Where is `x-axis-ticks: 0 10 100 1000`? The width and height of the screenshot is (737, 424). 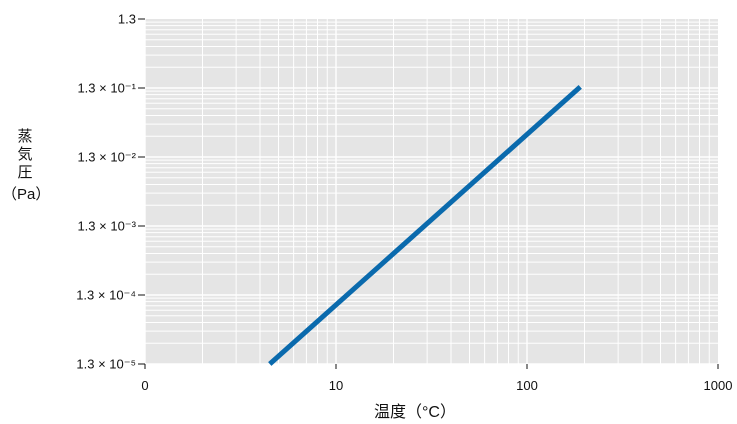
x-axis-ticks: 0 10 100 1000 is located at coordinates (436, 378).